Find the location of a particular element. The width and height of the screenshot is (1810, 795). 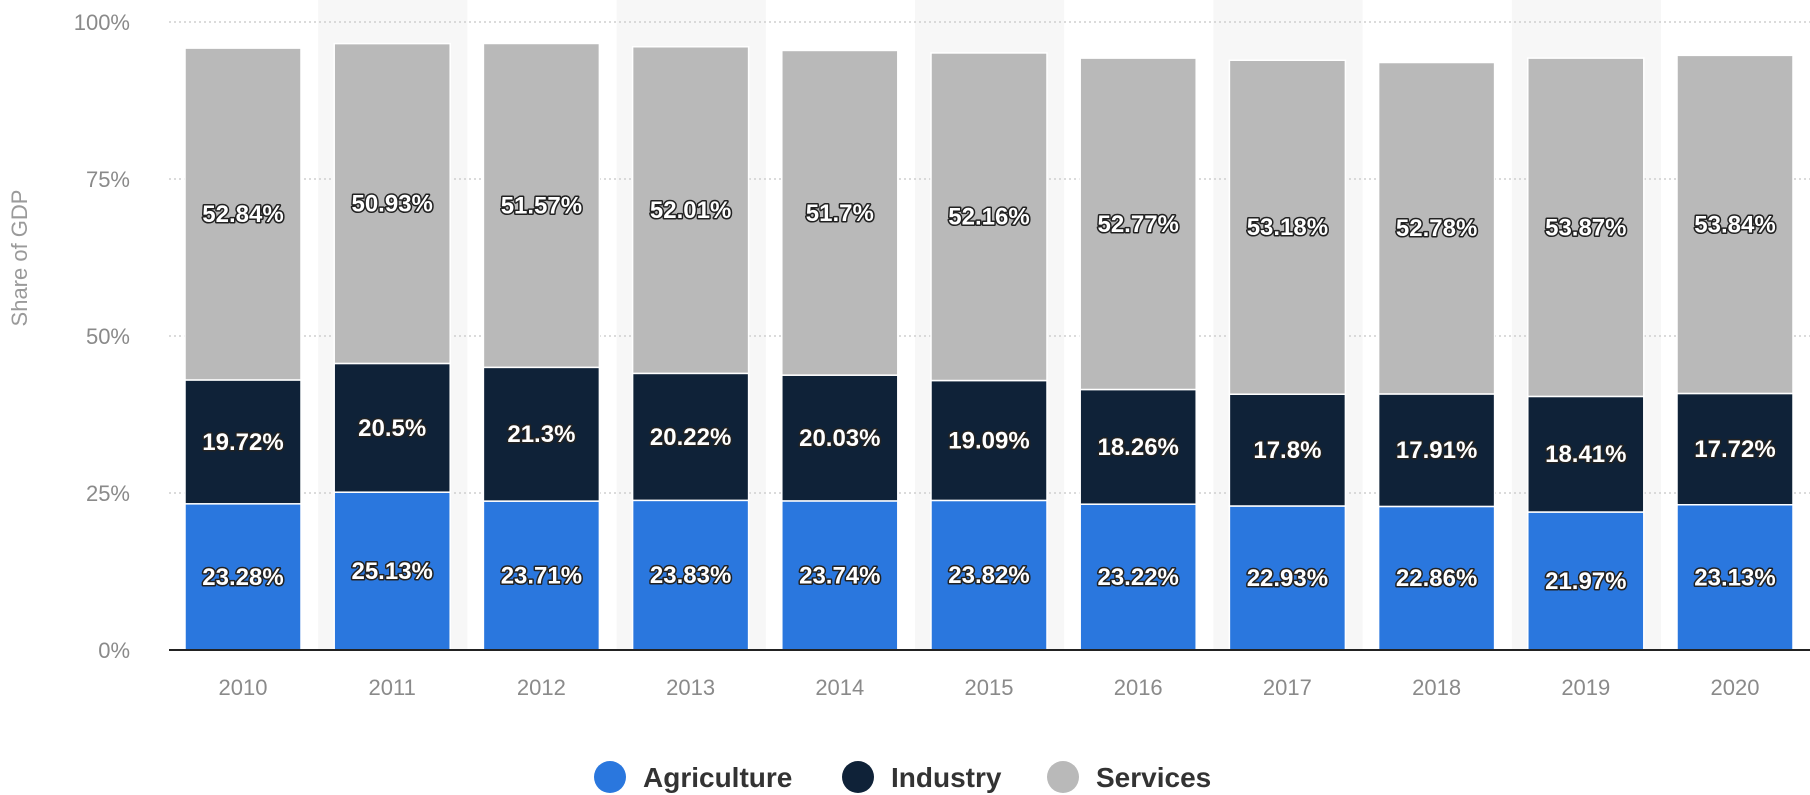

x-tick-label: 2015 is located at coordinates (989, 687).